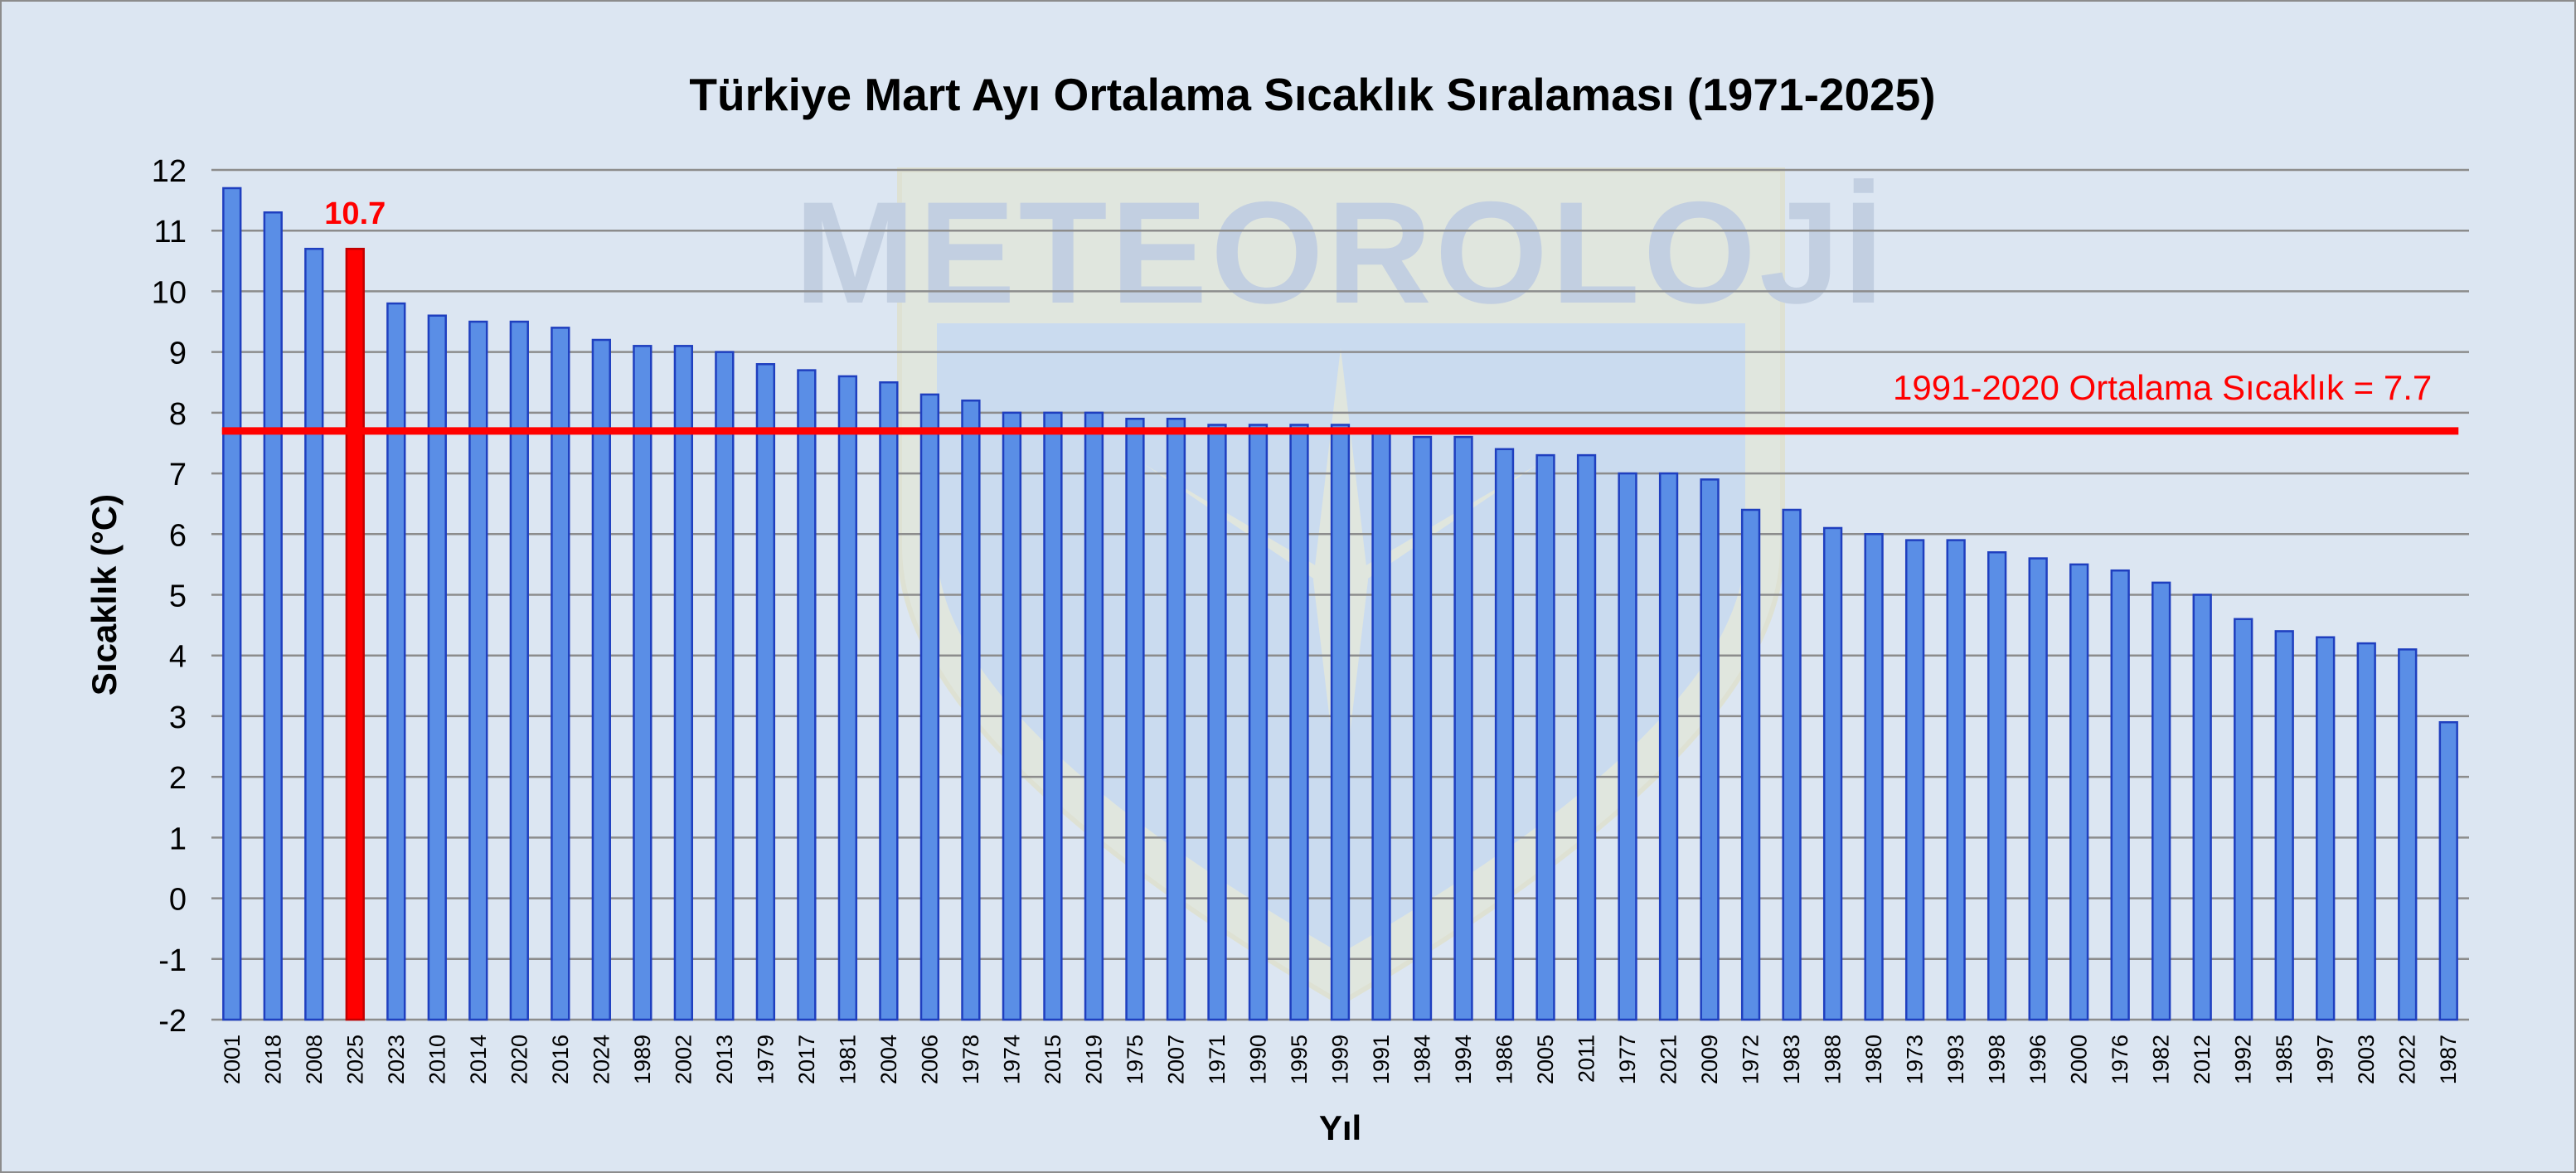 The width and height of the screenshot is (2576, 1173). I want to click on bar-2020, so click(519, 670).